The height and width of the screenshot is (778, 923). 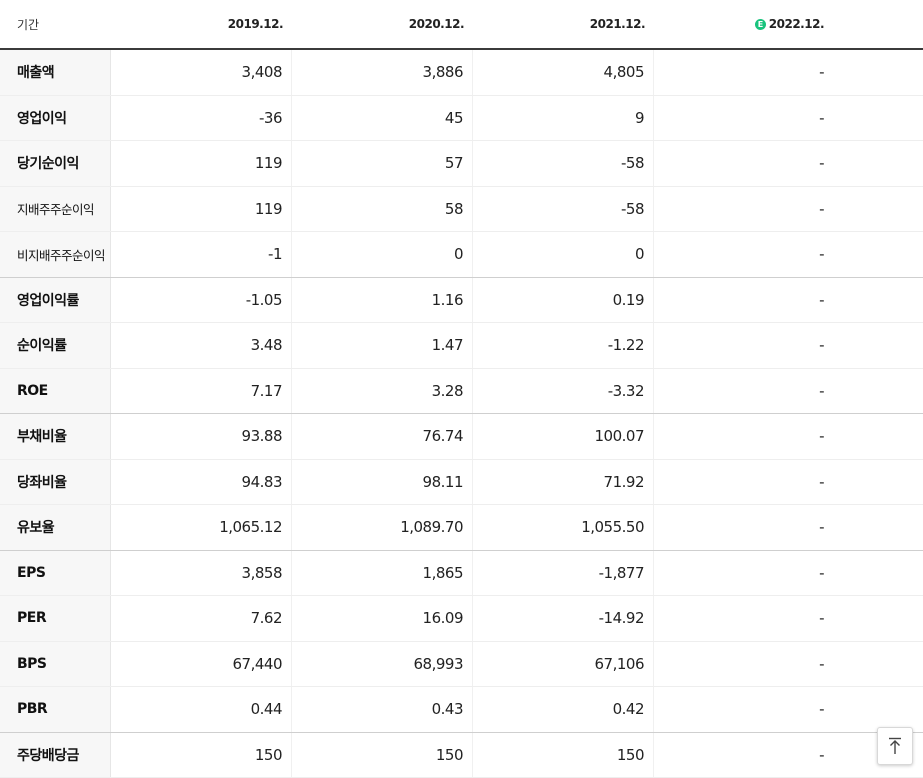 What do you see at coordinates (382, 709) in the screenshot?
I see `row-value-2020-12: 0.43` at bounding box center [382, 709].